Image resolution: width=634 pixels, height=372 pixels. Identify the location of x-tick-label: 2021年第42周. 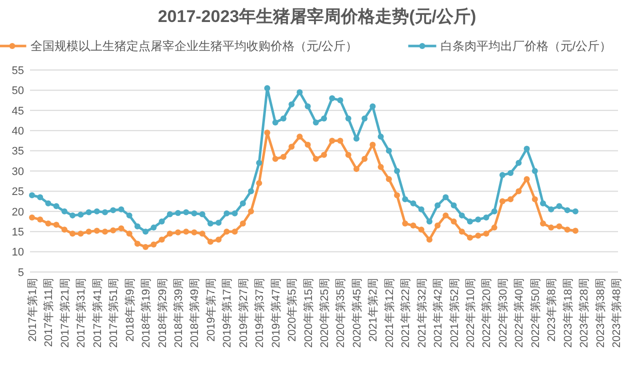
(438, 313).